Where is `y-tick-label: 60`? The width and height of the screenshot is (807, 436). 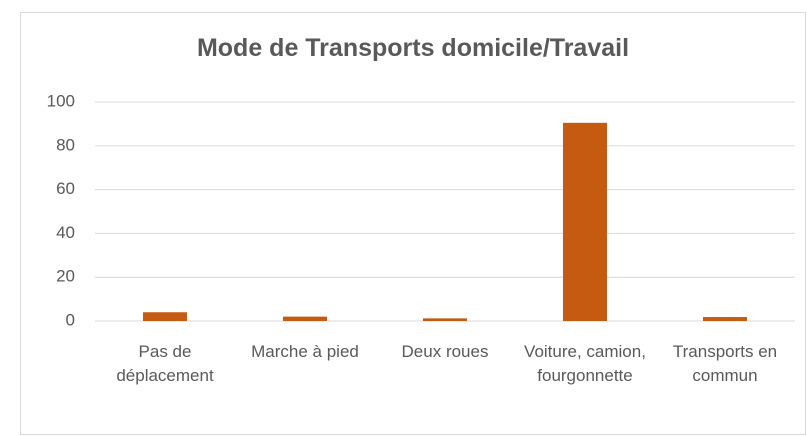 y-tick-label: 60 is located at coordinates (65, 188).